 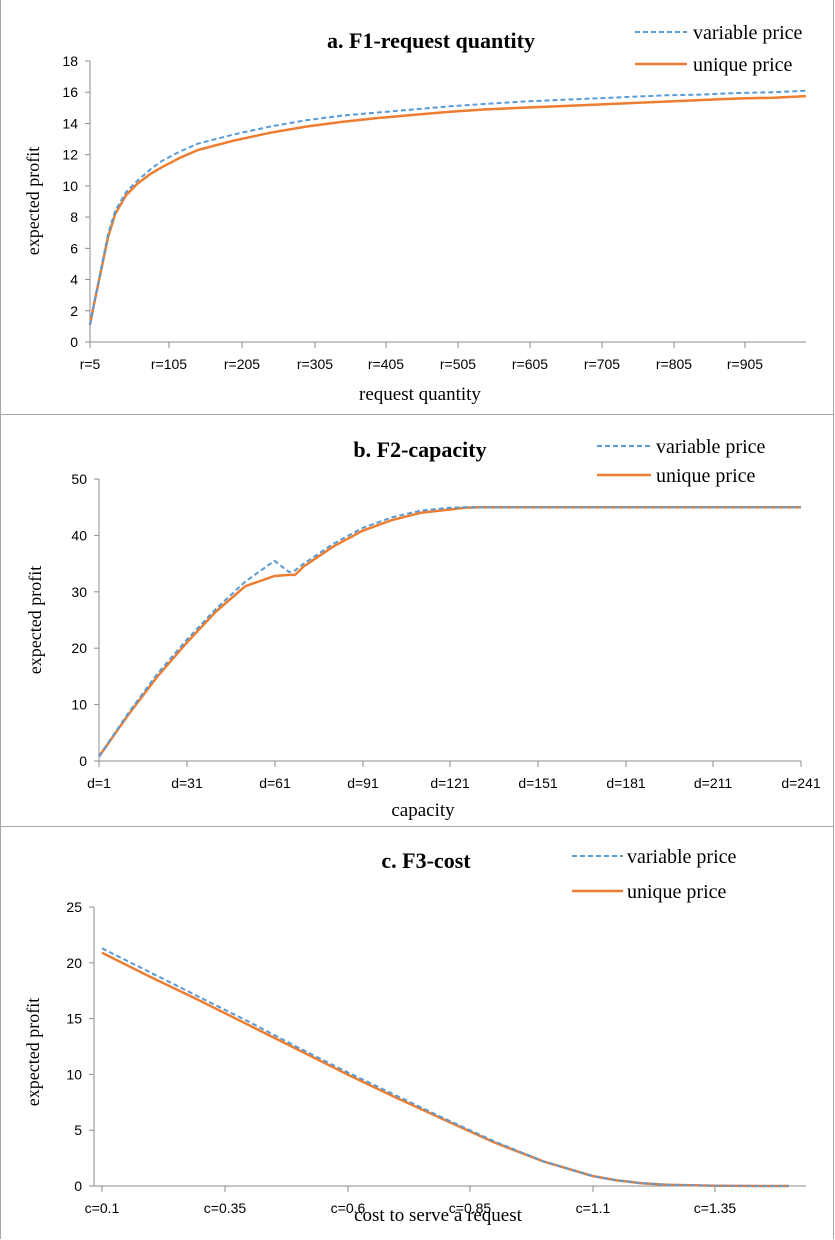 What do you see at coordinates (450, 783) in the screenshot?
I see `x-tick-label: d=121` at bounding box center [450, 783].